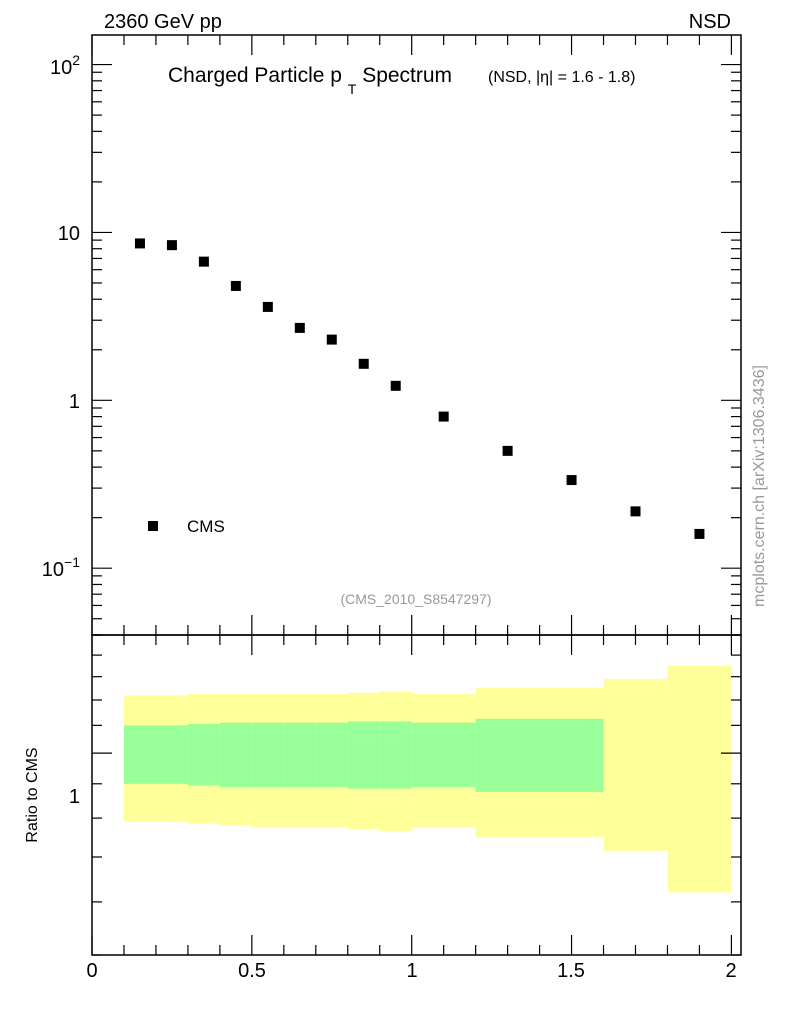  I want to click on ytick-label-1e-1: 10⁻¹, so click(61, 567).